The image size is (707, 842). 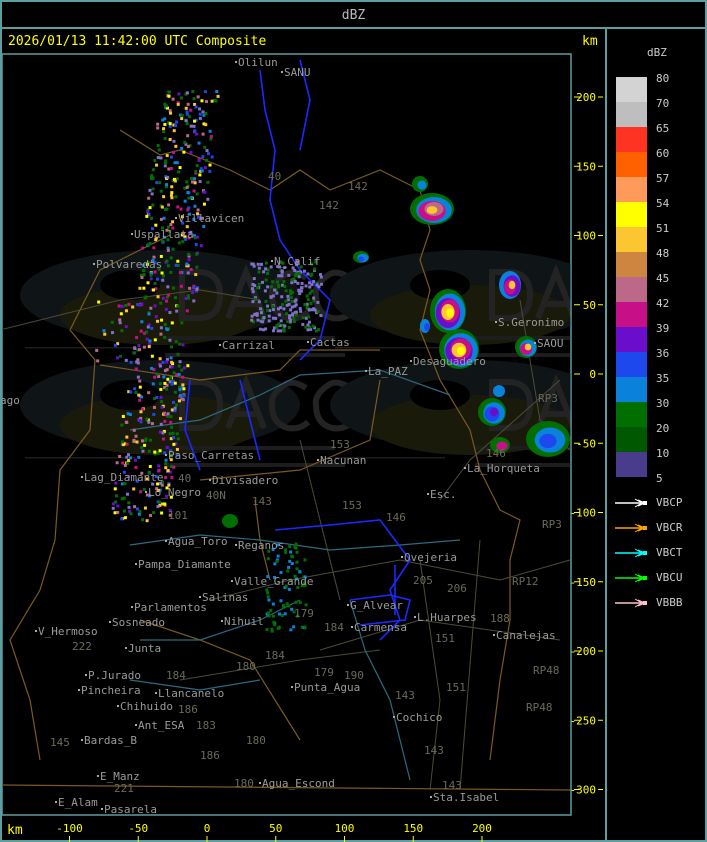 What do you see at coordinates (255, 465) in the screenshot?
I see `logo-line2-graphic` at bounding box center [255, 465].